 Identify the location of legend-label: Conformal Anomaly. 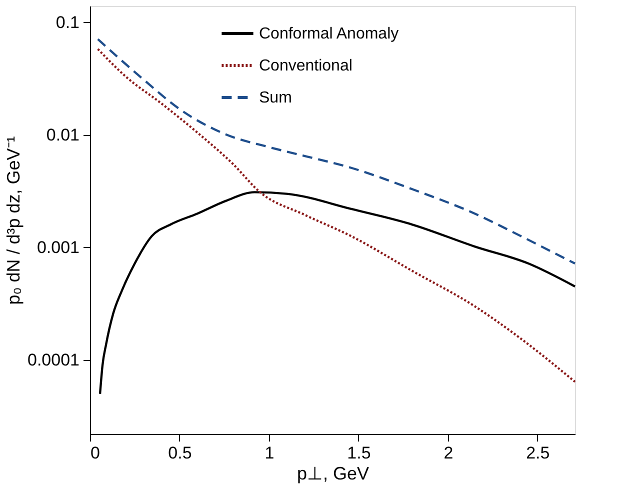
(329, 34).